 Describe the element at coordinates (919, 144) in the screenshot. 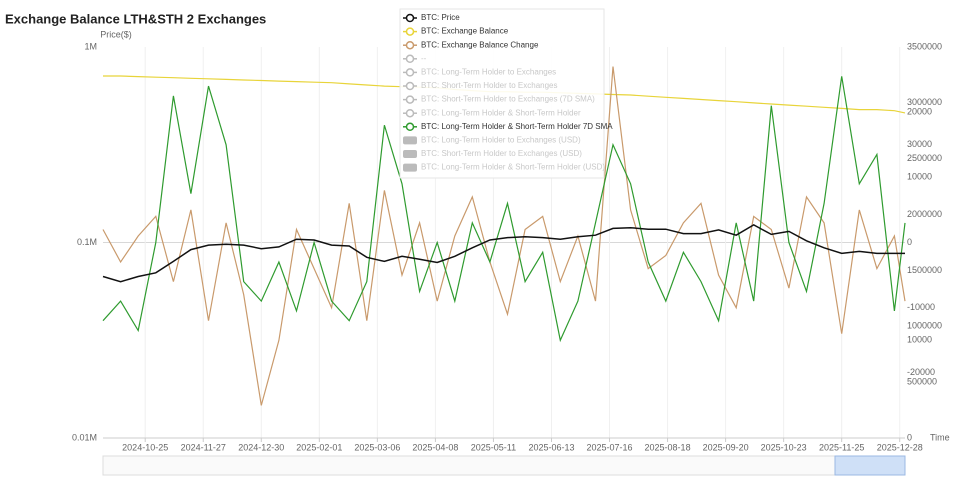

I see `y4-tick-label: 30000` at that location.